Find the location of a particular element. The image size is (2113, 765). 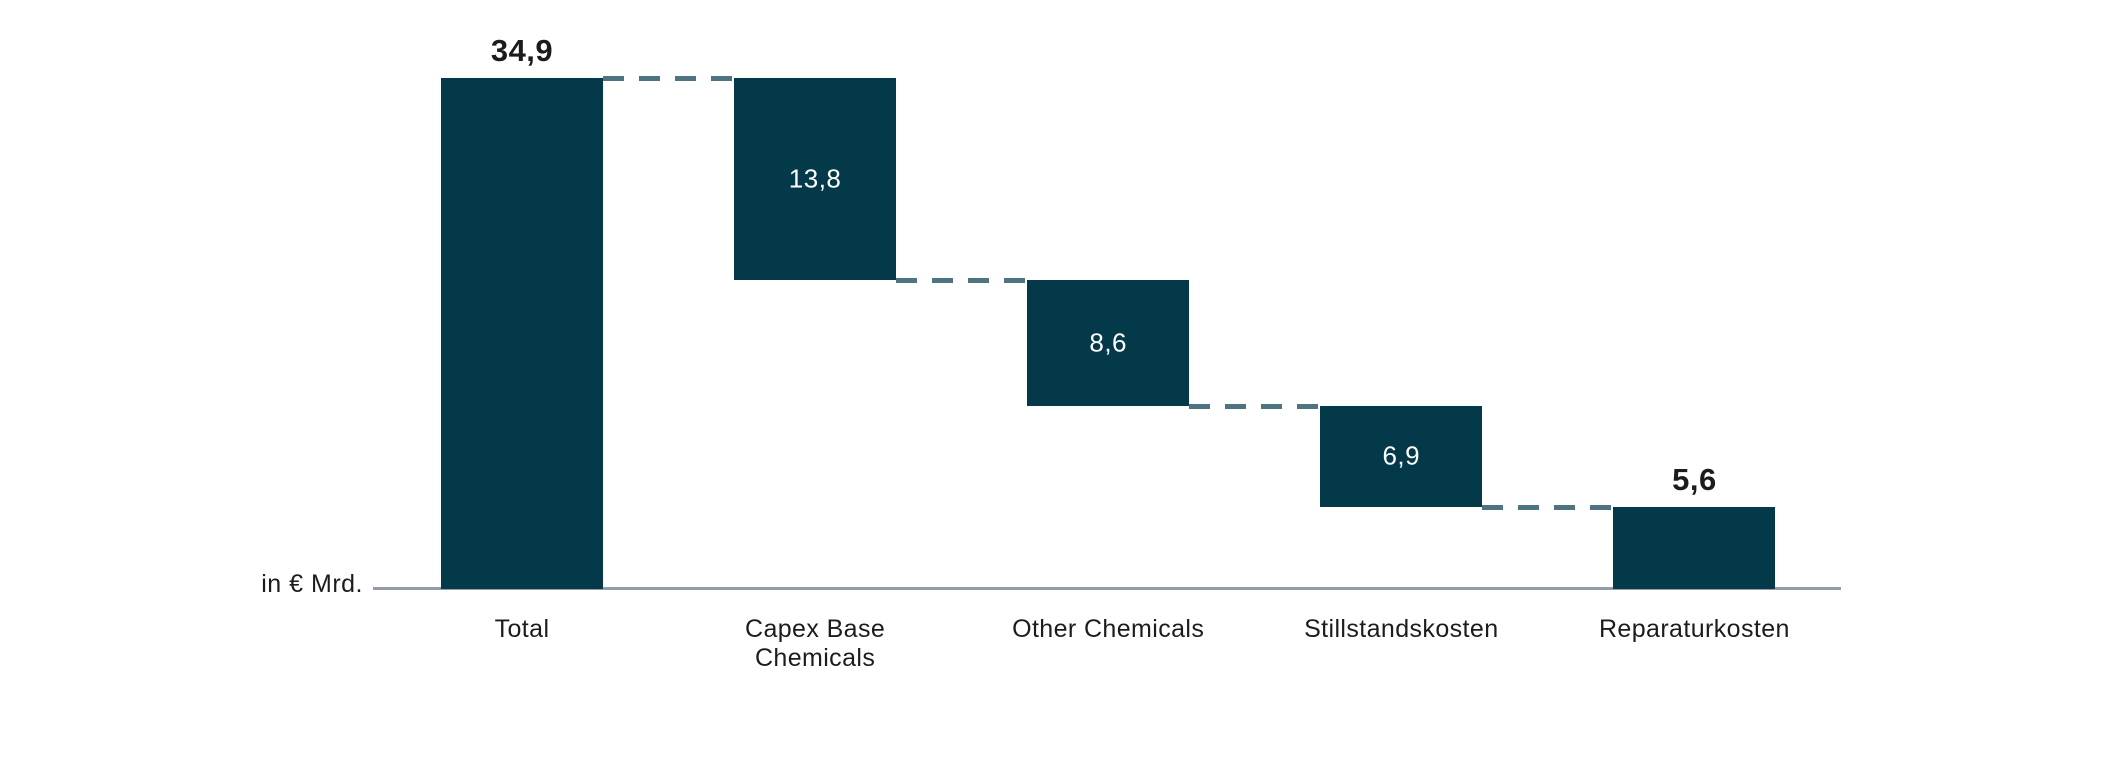

bar-capex-base-chemicals is located at coordinates (815, 179).